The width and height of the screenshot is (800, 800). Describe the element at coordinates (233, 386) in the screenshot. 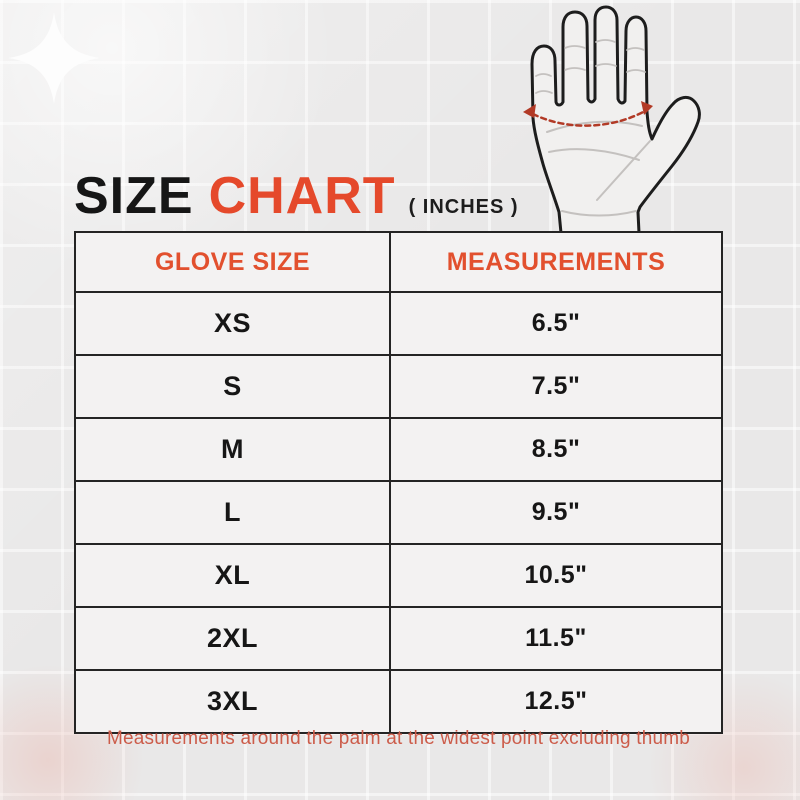

I see `glove-size-cell: S` at that location.